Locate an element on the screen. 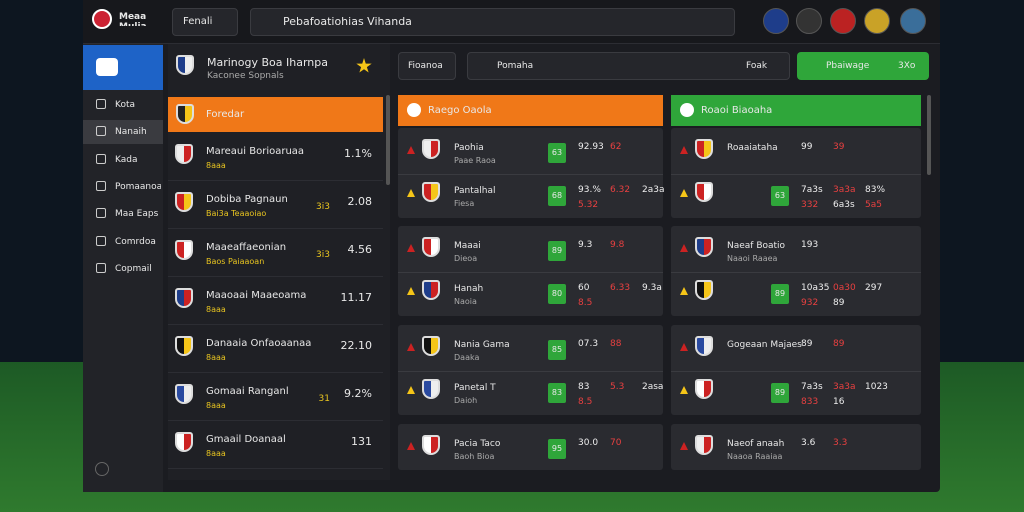  odds-value: 297 is located at coordinates (874, 288).